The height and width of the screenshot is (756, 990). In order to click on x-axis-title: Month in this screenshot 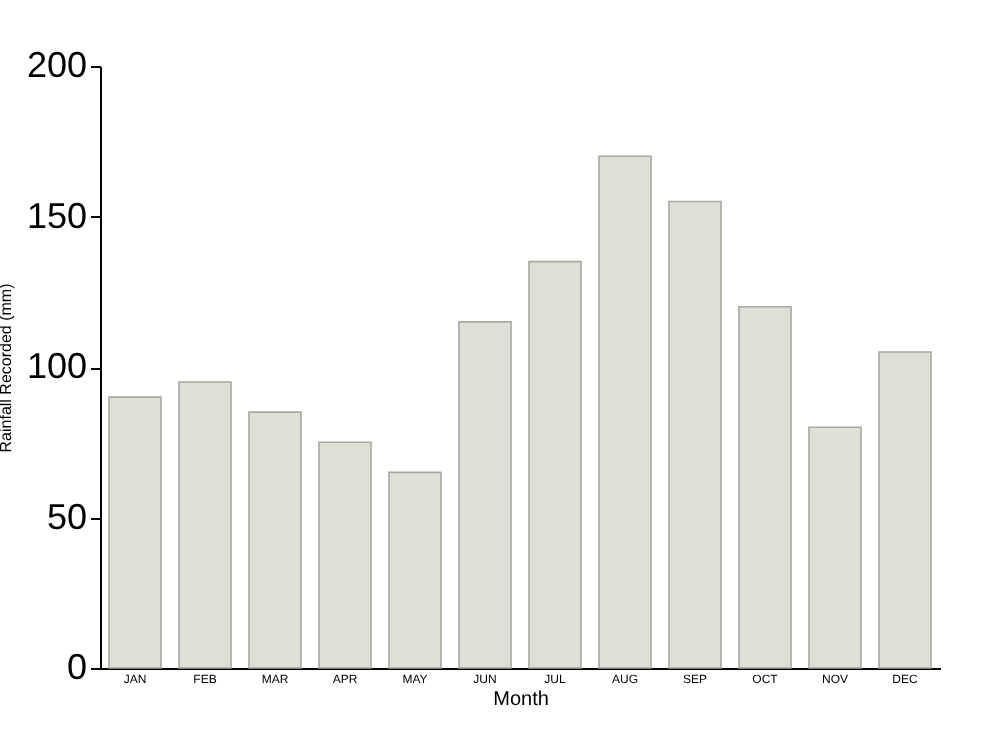, I will do `click(521, 700)`.